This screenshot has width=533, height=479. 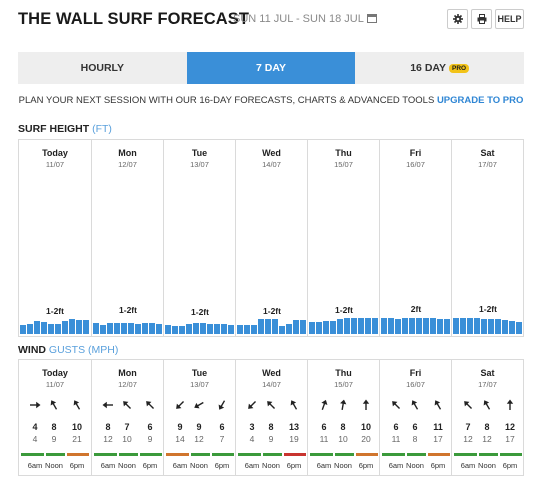 What do you see at coordinates (127, 417) in the screenshot?
I see `wind-day-column: Mon 12/07 8 12 6am 7 10 Noon 6 9 6pm` at bounding box center [127, 417].